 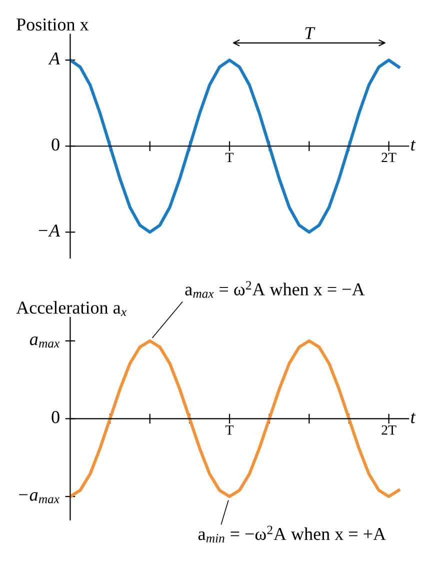 I want to click on y-axis-title: Position x, so click(x=52, y=24).